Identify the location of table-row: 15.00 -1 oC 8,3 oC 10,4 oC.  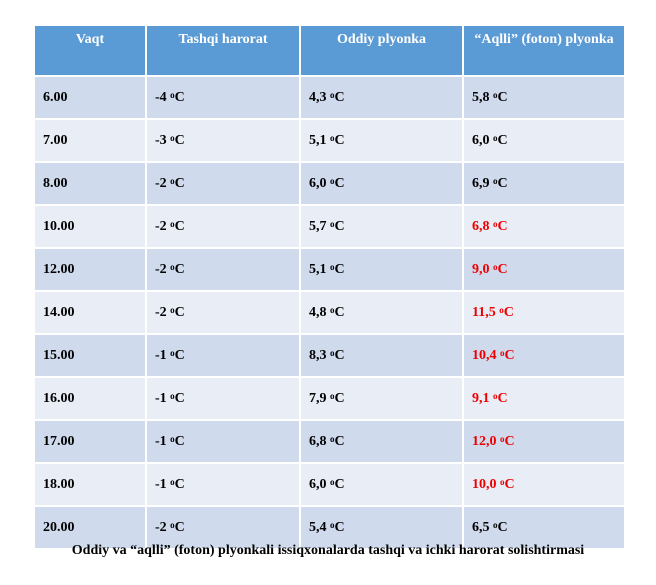
(330, 356).